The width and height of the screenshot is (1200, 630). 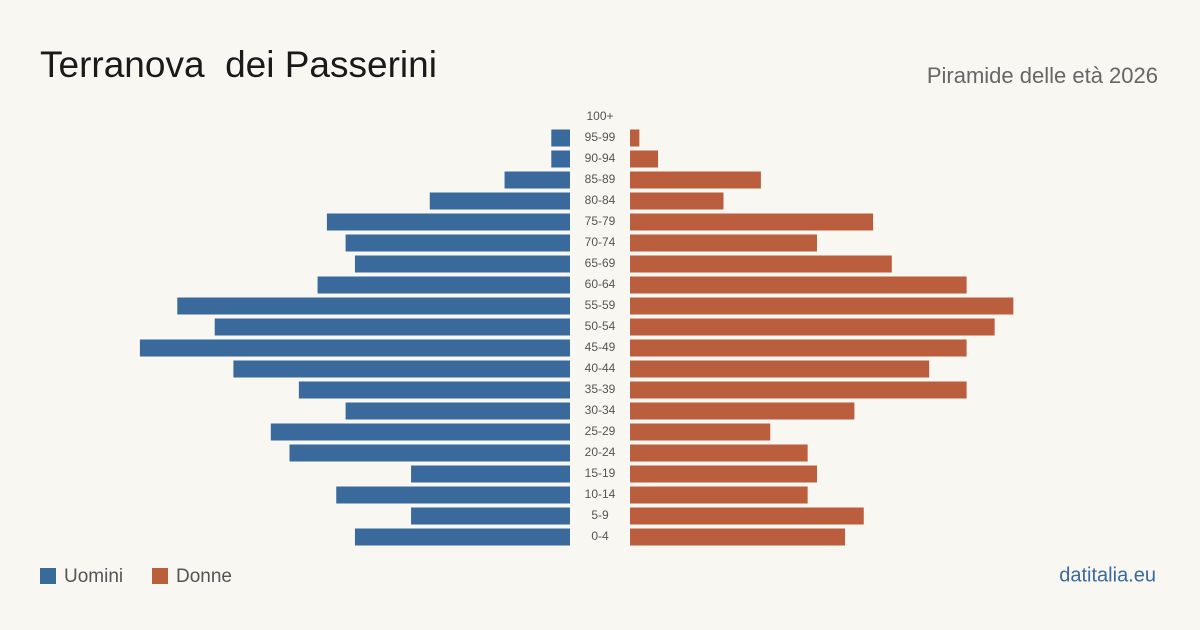 What do you see at coordinates (600, 494) in the screenshot?
I see `age-label: 10-14` at bounding box center [600, 494].